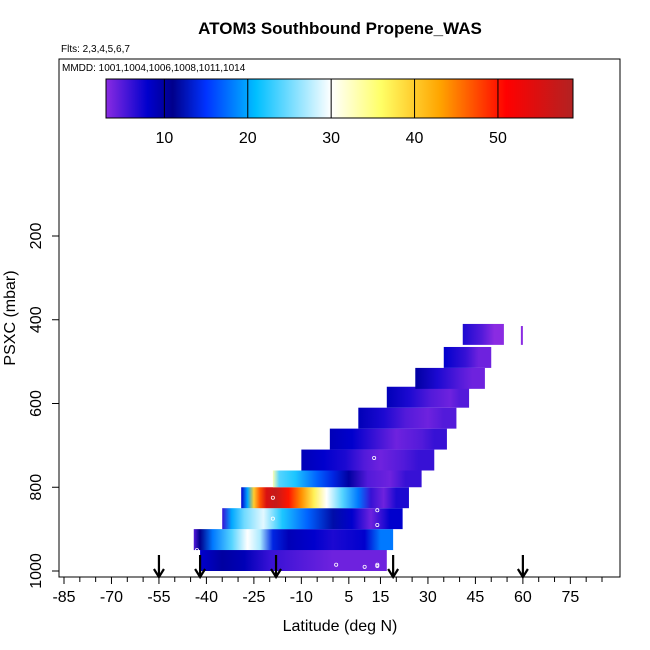  Describe the element at coordinates (164, 138) in the screenshot. I see `colorbar-tick-label: 10` at that location.